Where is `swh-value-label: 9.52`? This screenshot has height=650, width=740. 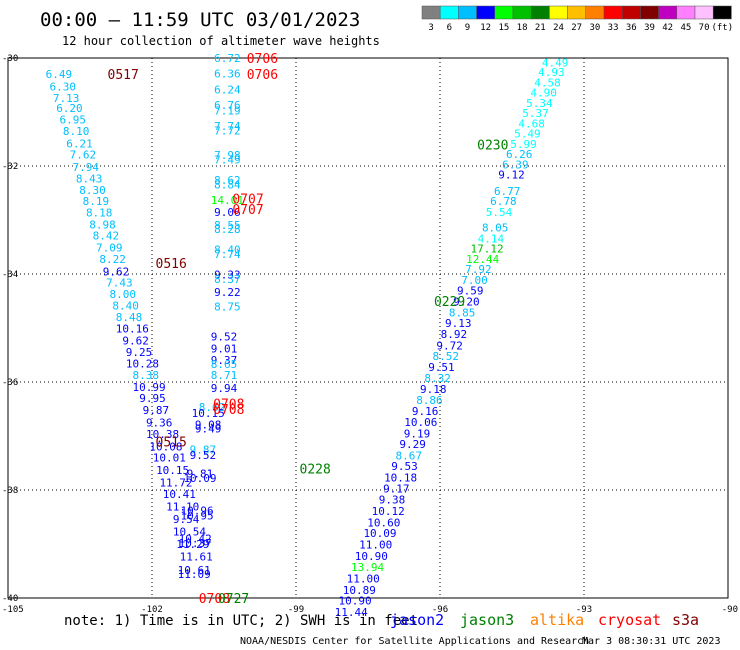 swh-value-label: 9.52 is located at coordinates (224, 337).